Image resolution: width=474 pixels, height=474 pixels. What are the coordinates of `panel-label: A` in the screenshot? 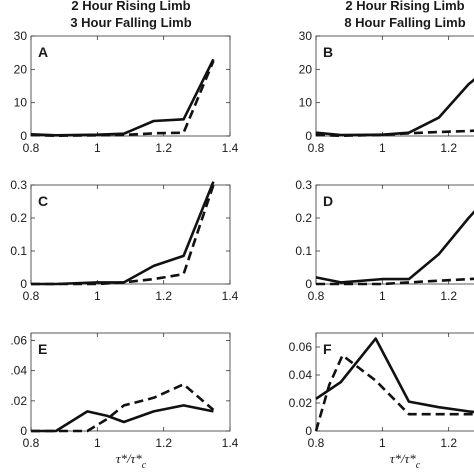 It's located at (43, 52).